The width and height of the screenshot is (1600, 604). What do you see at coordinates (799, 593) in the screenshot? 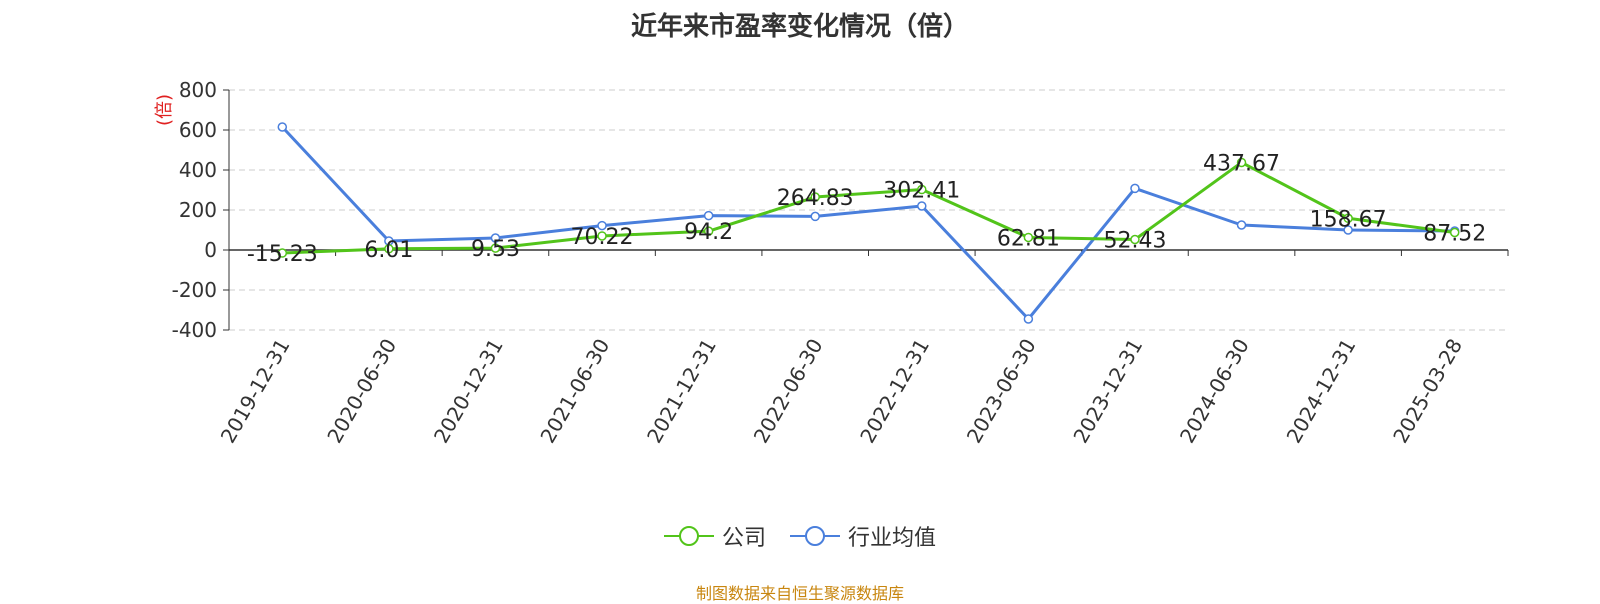
I see `source-note: 制图数据来自恒生聚源数据库` at bounding box center [799, 593].